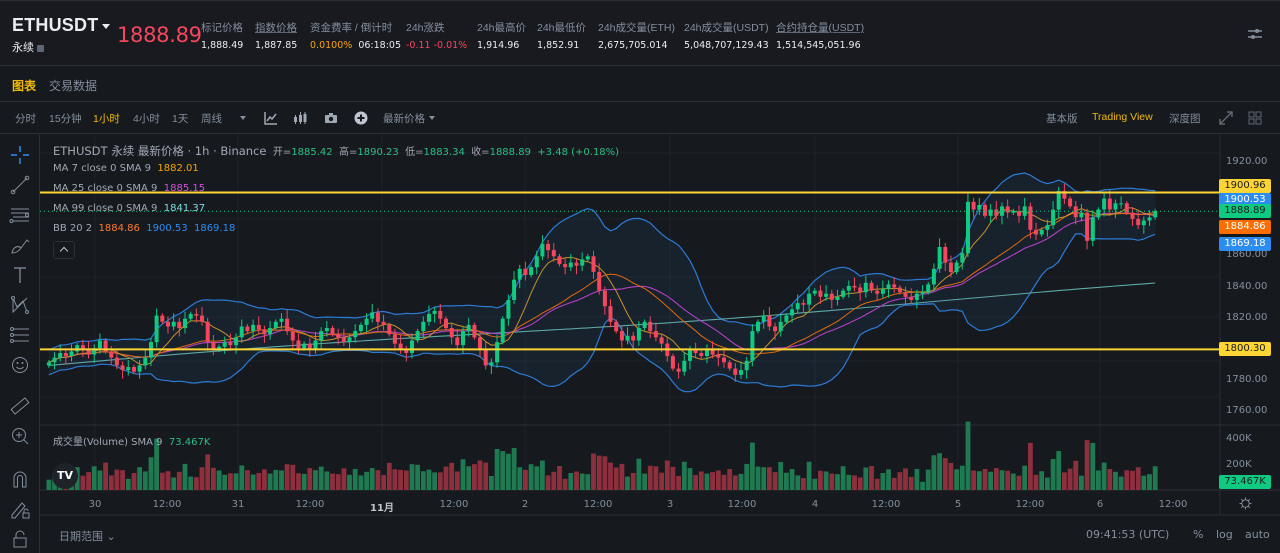 This screenshot has height=553, width=1280. I want to click on text-icon, so click(20, 275).